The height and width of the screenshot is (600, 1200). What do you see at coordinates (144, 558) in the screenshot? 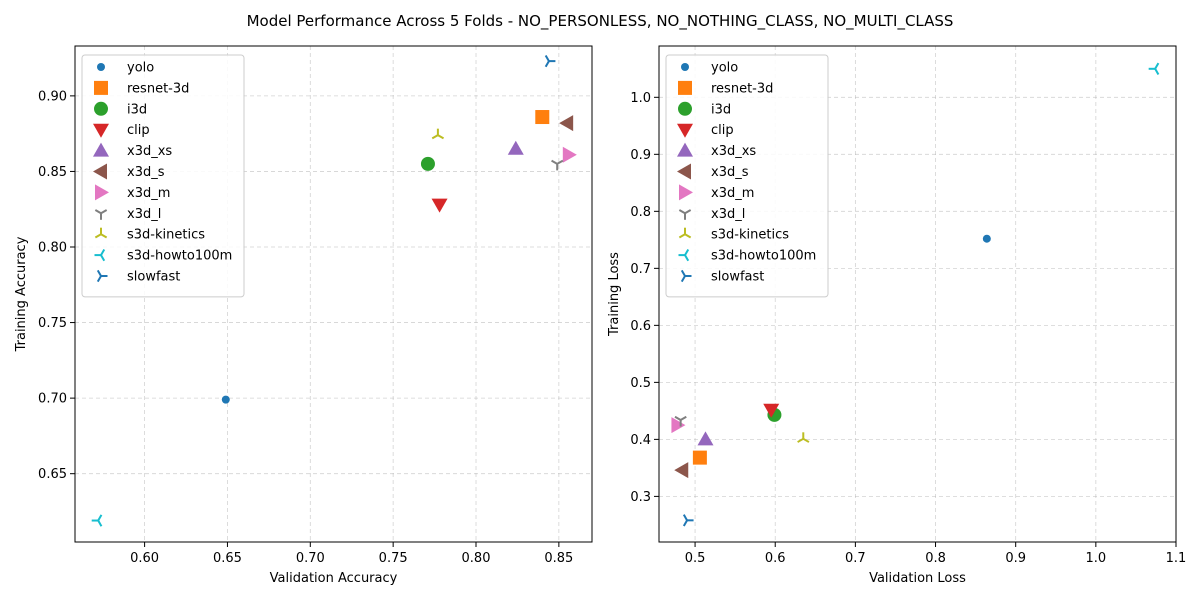
I see `x-tick-label: 0.60` at bounding box center [144, 558].